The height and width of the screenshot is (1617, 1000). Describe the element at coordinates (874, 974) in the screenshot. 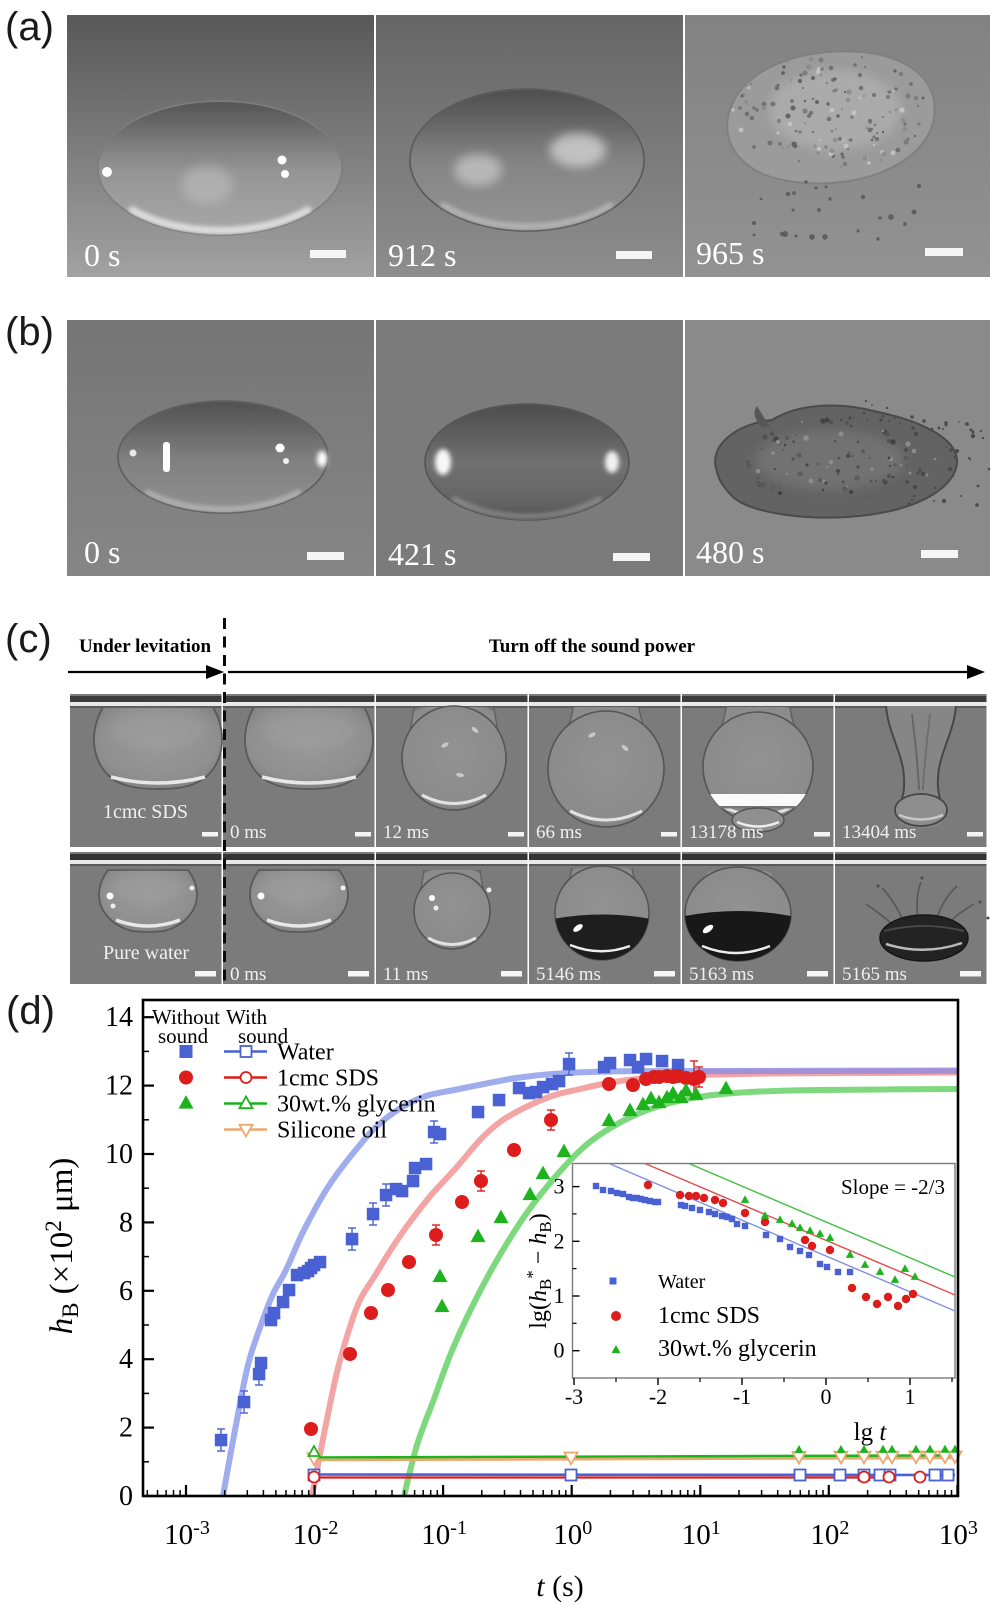

I see `svg-text: 5165 ms` at that location.